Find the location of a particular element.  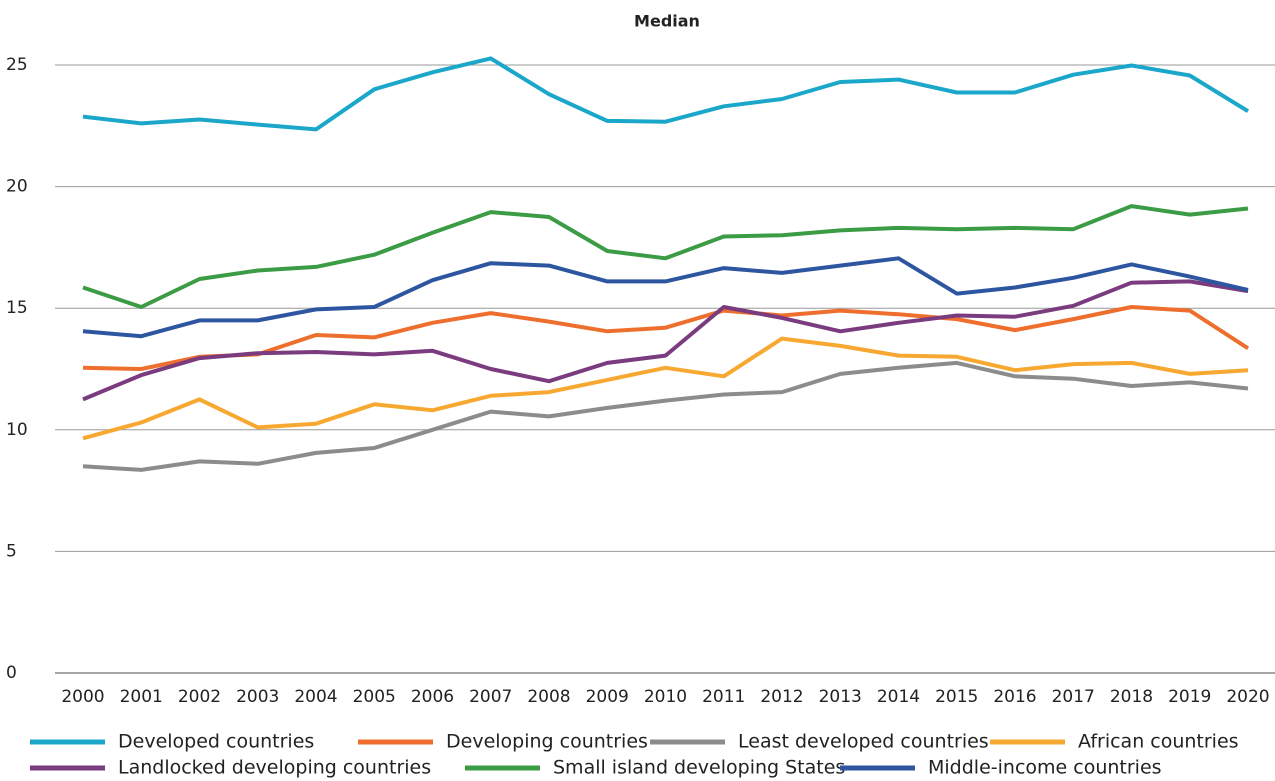

x-tick-label: 2009 is located at coordinates (607, 697).